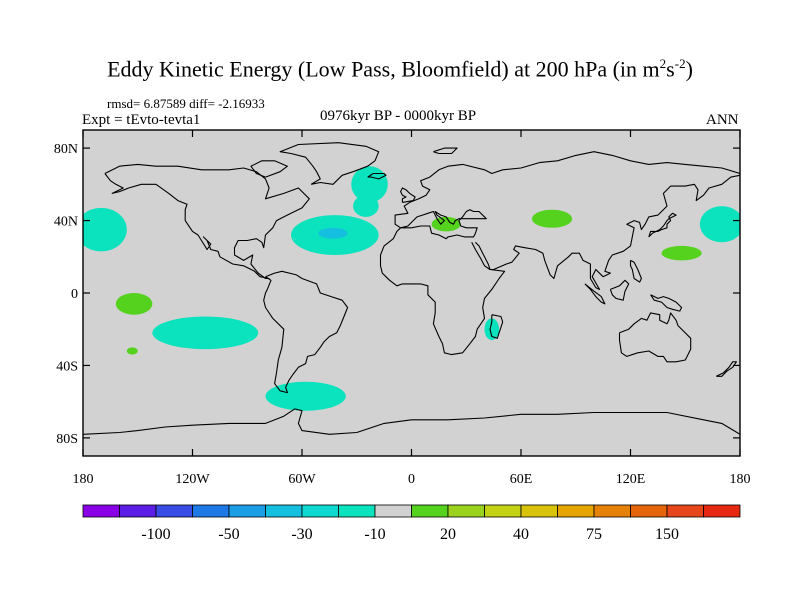  What do you see at coordinates (521, 479) in the screenshot?
I see `lon-tick-label: 60E` at bounding box center [521, 479].